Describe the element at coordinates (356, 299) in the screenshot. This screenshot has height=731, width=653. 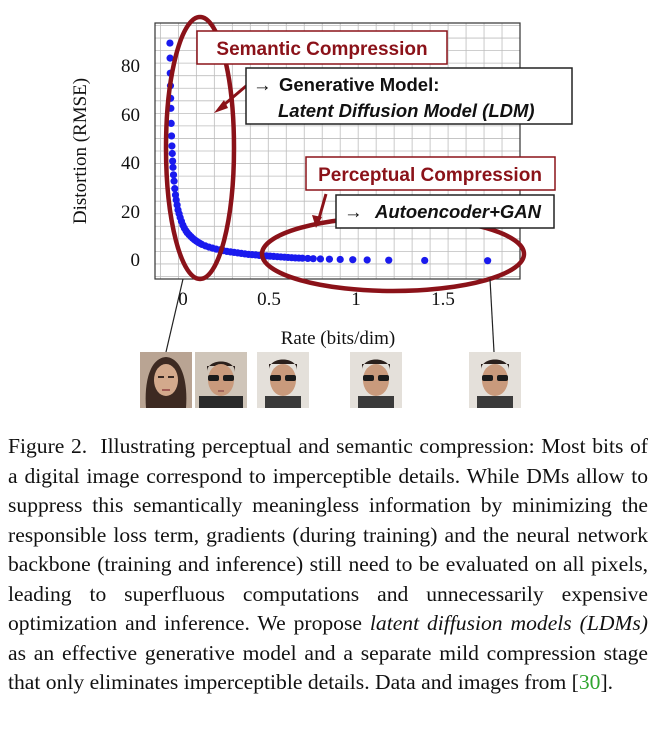
I see `x-tick-1: 1` at that location.